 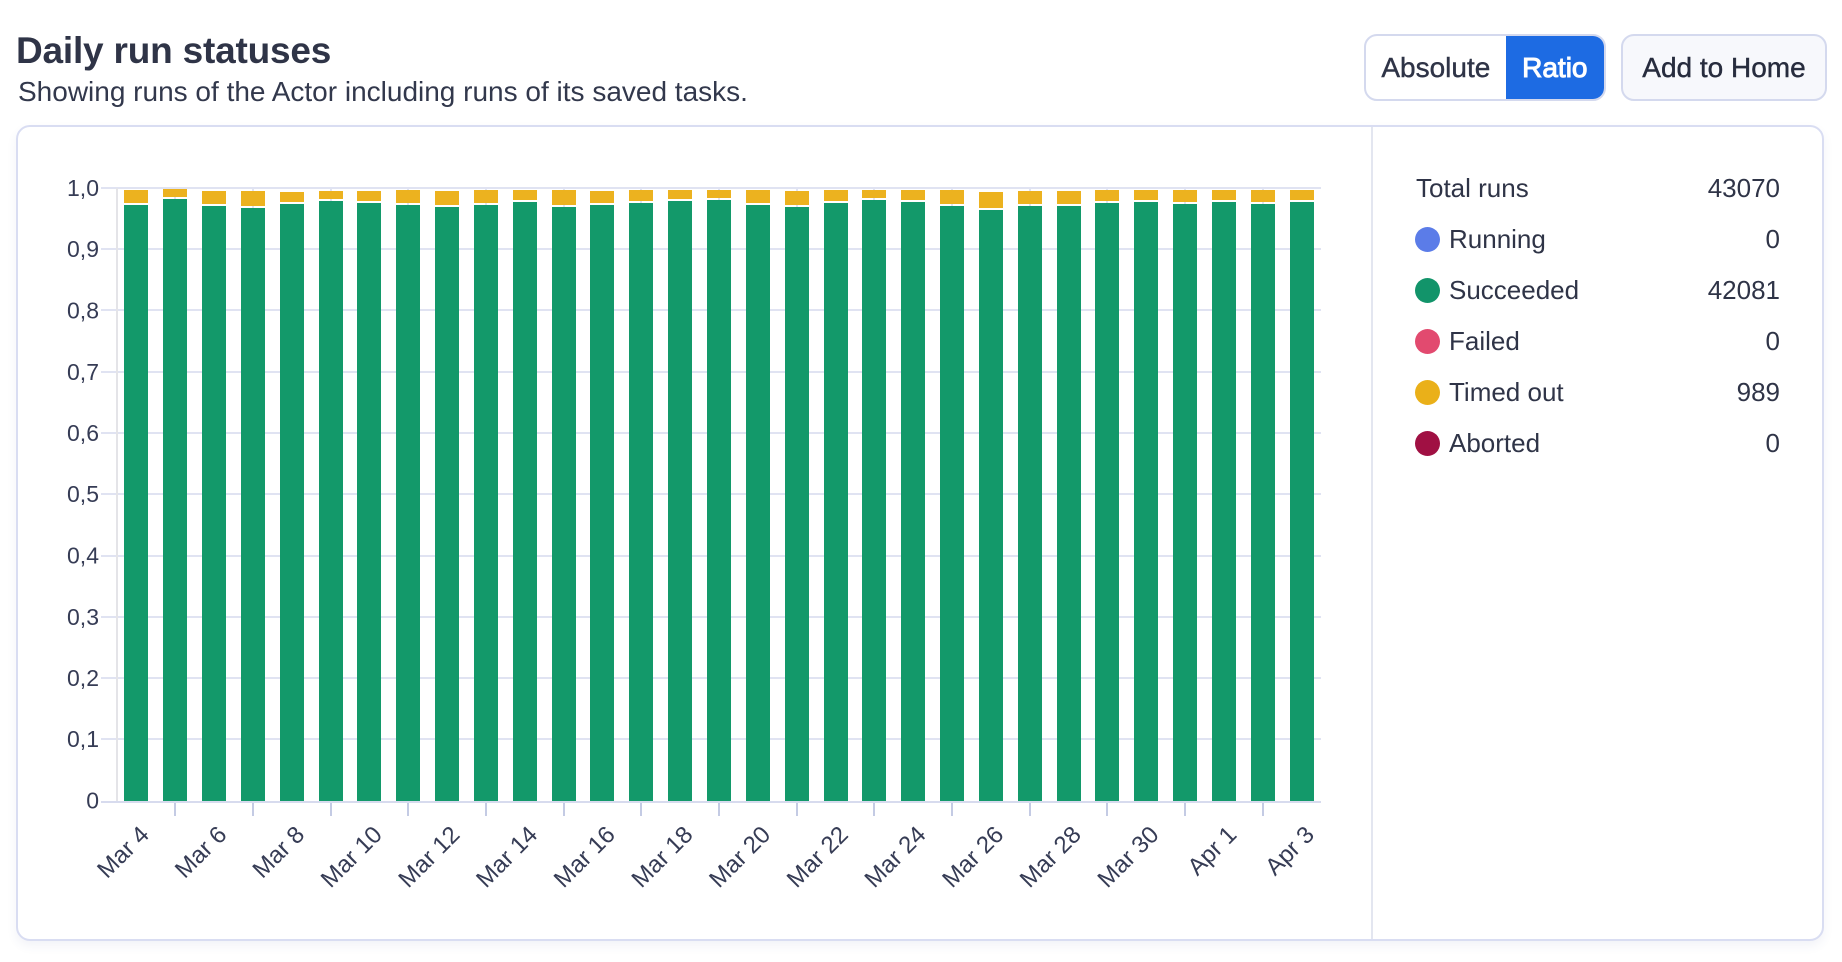 What do you see at coordinates (83, 249) in the screenshot?
I see `svg-text: 0,9` at bounding box center [83, 249].